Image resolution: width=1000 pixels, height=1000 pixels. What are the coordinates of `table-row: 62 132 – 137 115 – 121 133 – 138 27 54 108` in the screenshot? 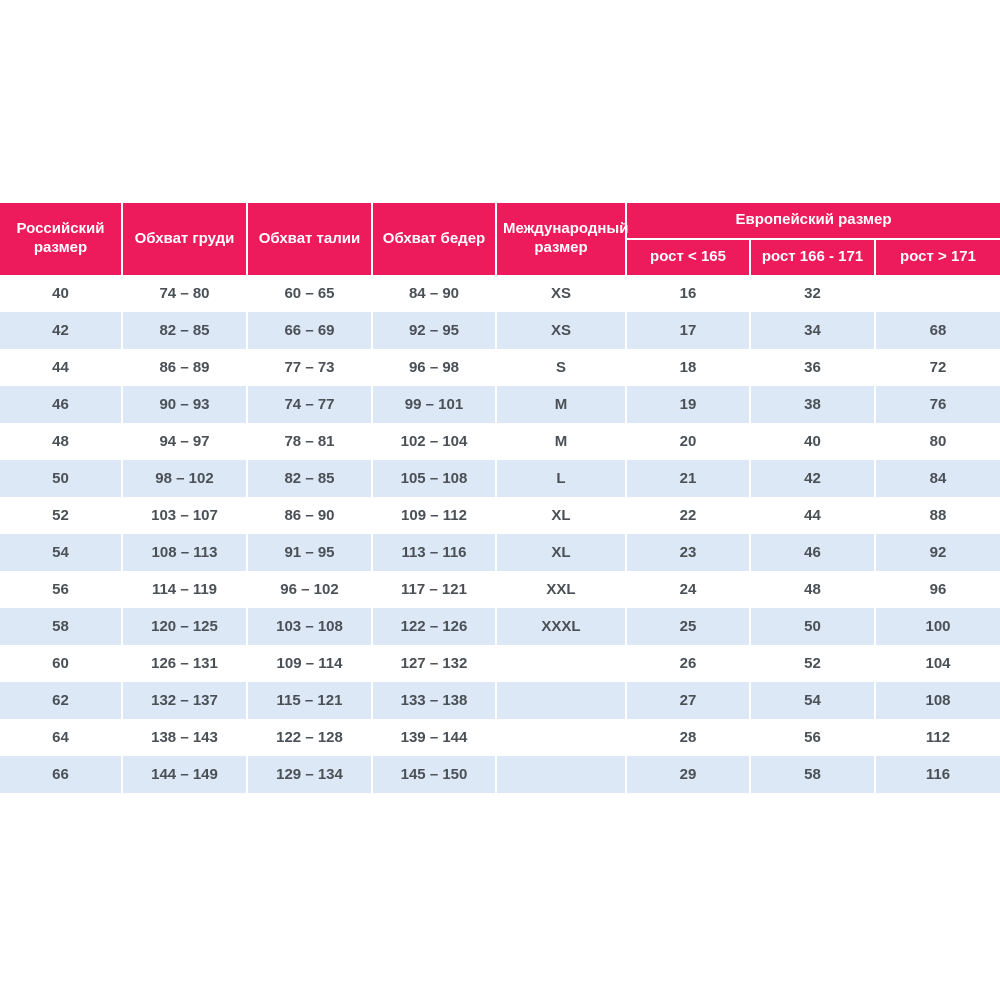 It's located at (500, 700).